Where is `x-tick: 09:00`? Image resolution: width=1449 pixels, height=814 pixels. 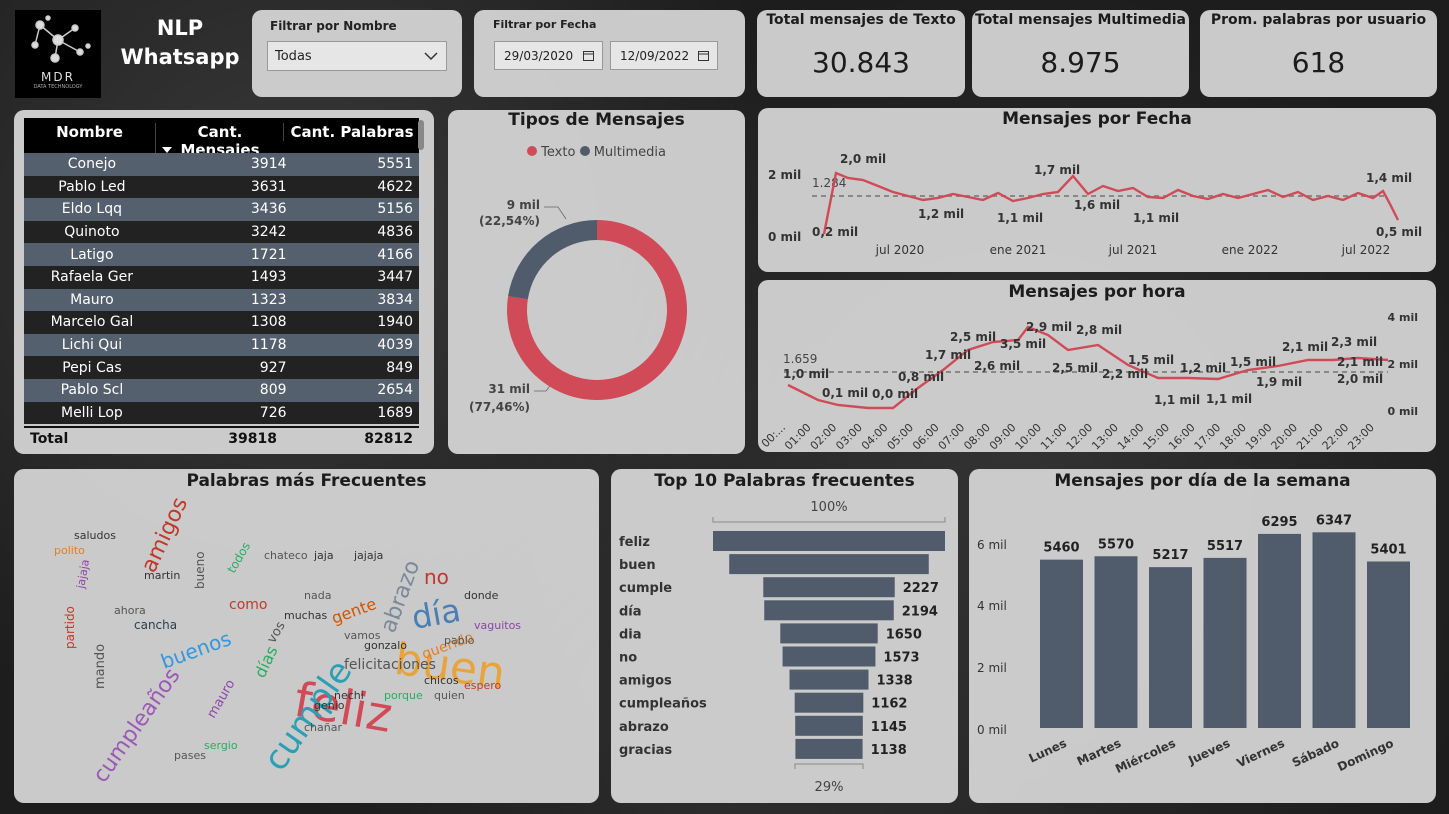 x-tick: 09:00 is located at coordinates (1003, 436).